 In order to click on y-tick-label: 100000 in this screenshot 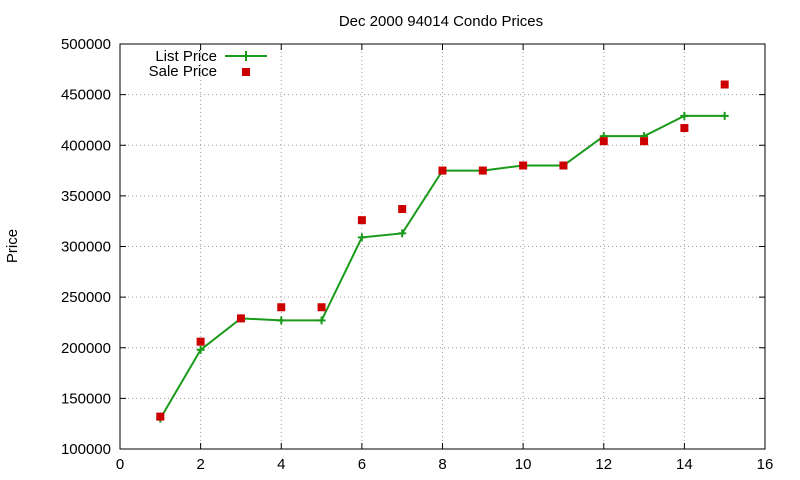, I will do `click(86, 449)`.